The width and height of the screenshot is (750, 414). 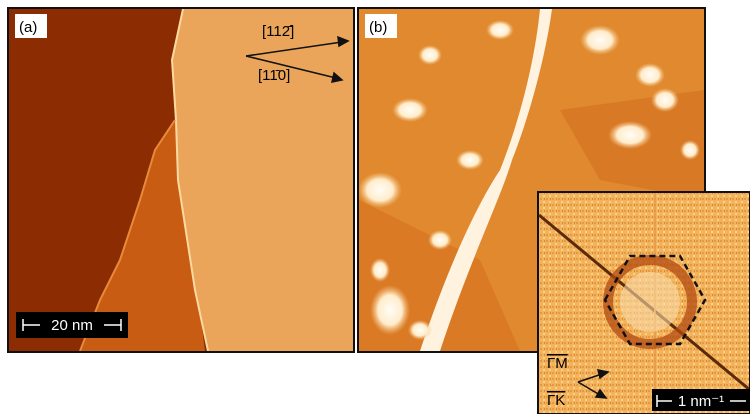 What do you see at coordinates (274, 75) in the screenshot?
I see `direction-label: [11̄0]` at bounding box center [274, 75].